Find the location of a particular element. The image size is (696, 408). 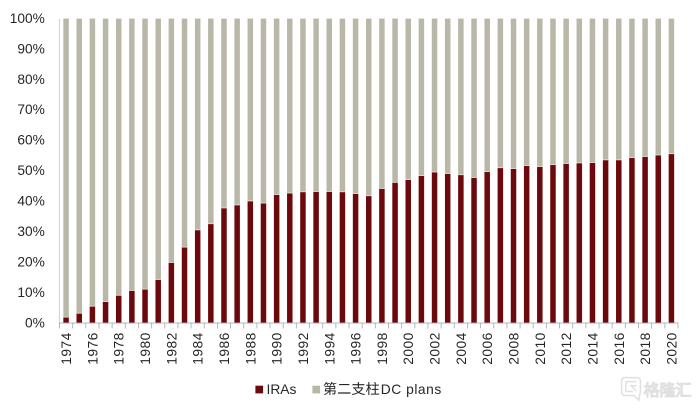

svg-text: 1996 is located at coordinates (356, 348).